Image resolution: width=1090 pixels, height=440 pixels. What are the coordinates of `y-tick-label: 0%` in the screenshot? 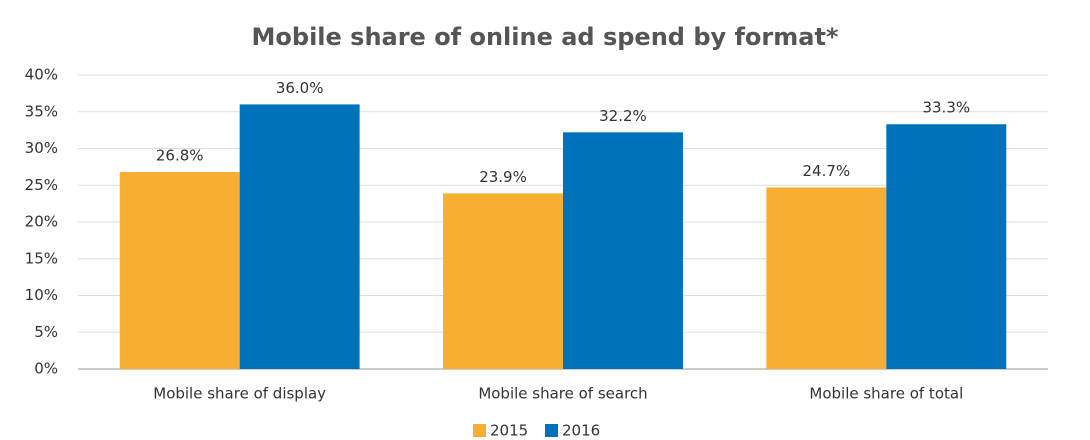 It's located at (46, 369).